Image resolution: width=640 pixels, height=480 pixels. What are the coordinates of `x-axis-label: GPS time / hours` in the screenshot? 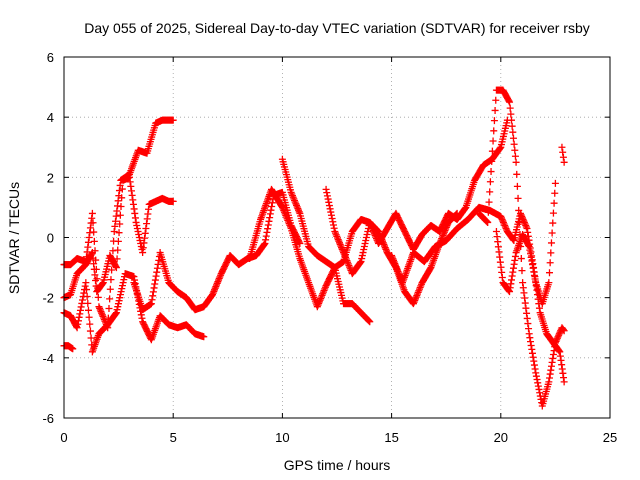 It's located at (337, 465).